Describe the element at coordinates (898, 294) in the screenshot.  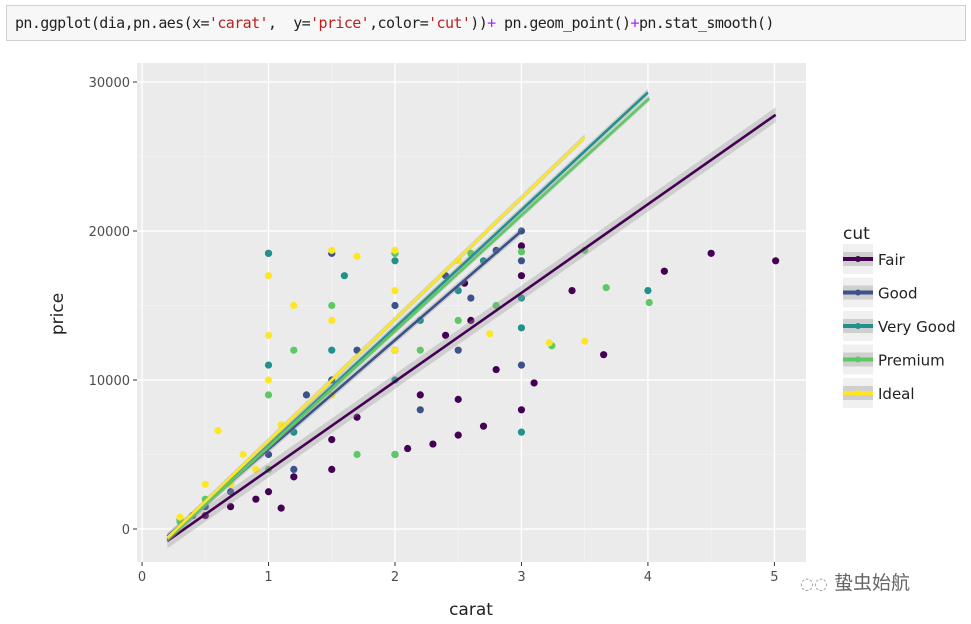
I see `legend-label-good: Good` at that location.